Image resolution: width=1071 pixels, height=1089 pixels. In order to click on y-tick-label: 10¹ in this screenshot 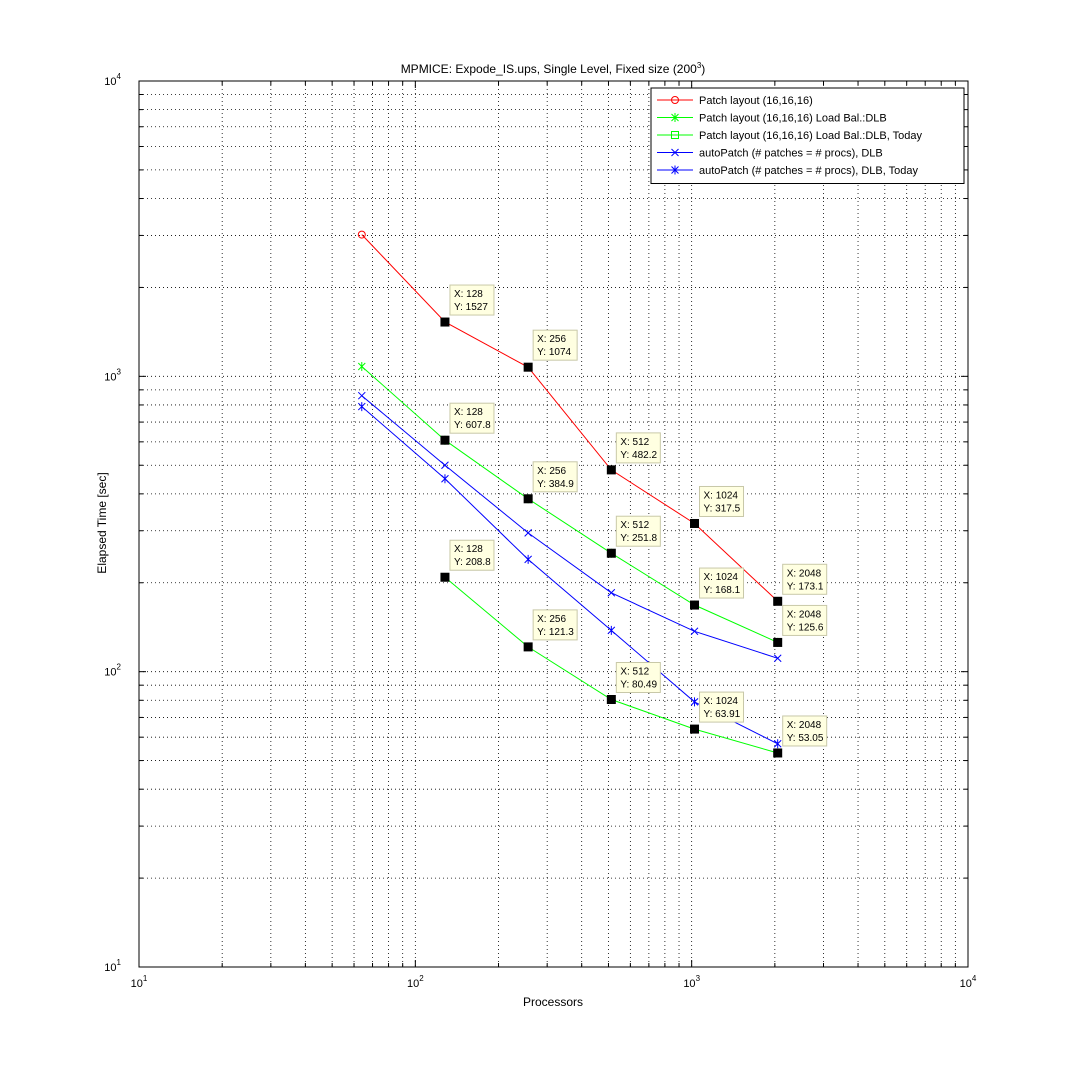, I will do `click(112, 966)`.